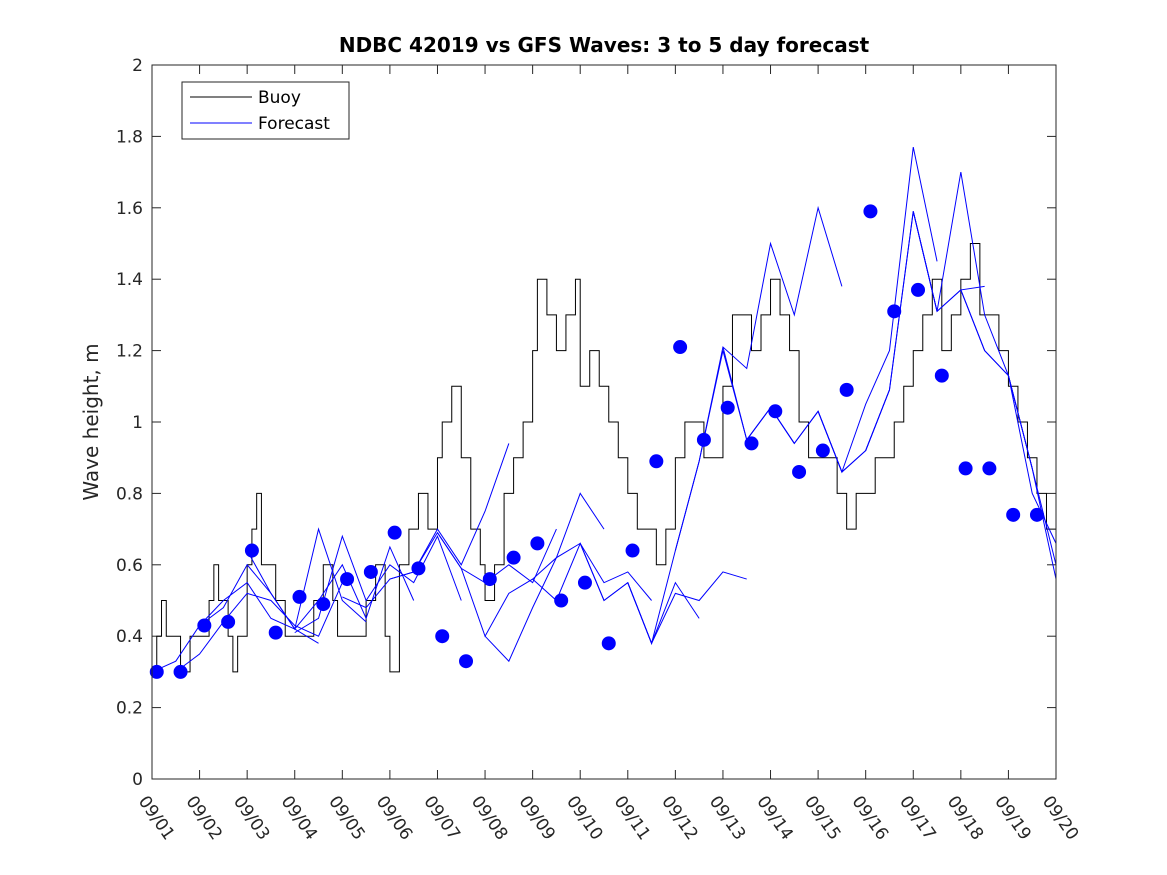 The image size is (1167, 875). What do you see at coordinates (129, 280) in the screenshot?
I see `y-tick-label: 1.4` at bounding box center [129, 280].